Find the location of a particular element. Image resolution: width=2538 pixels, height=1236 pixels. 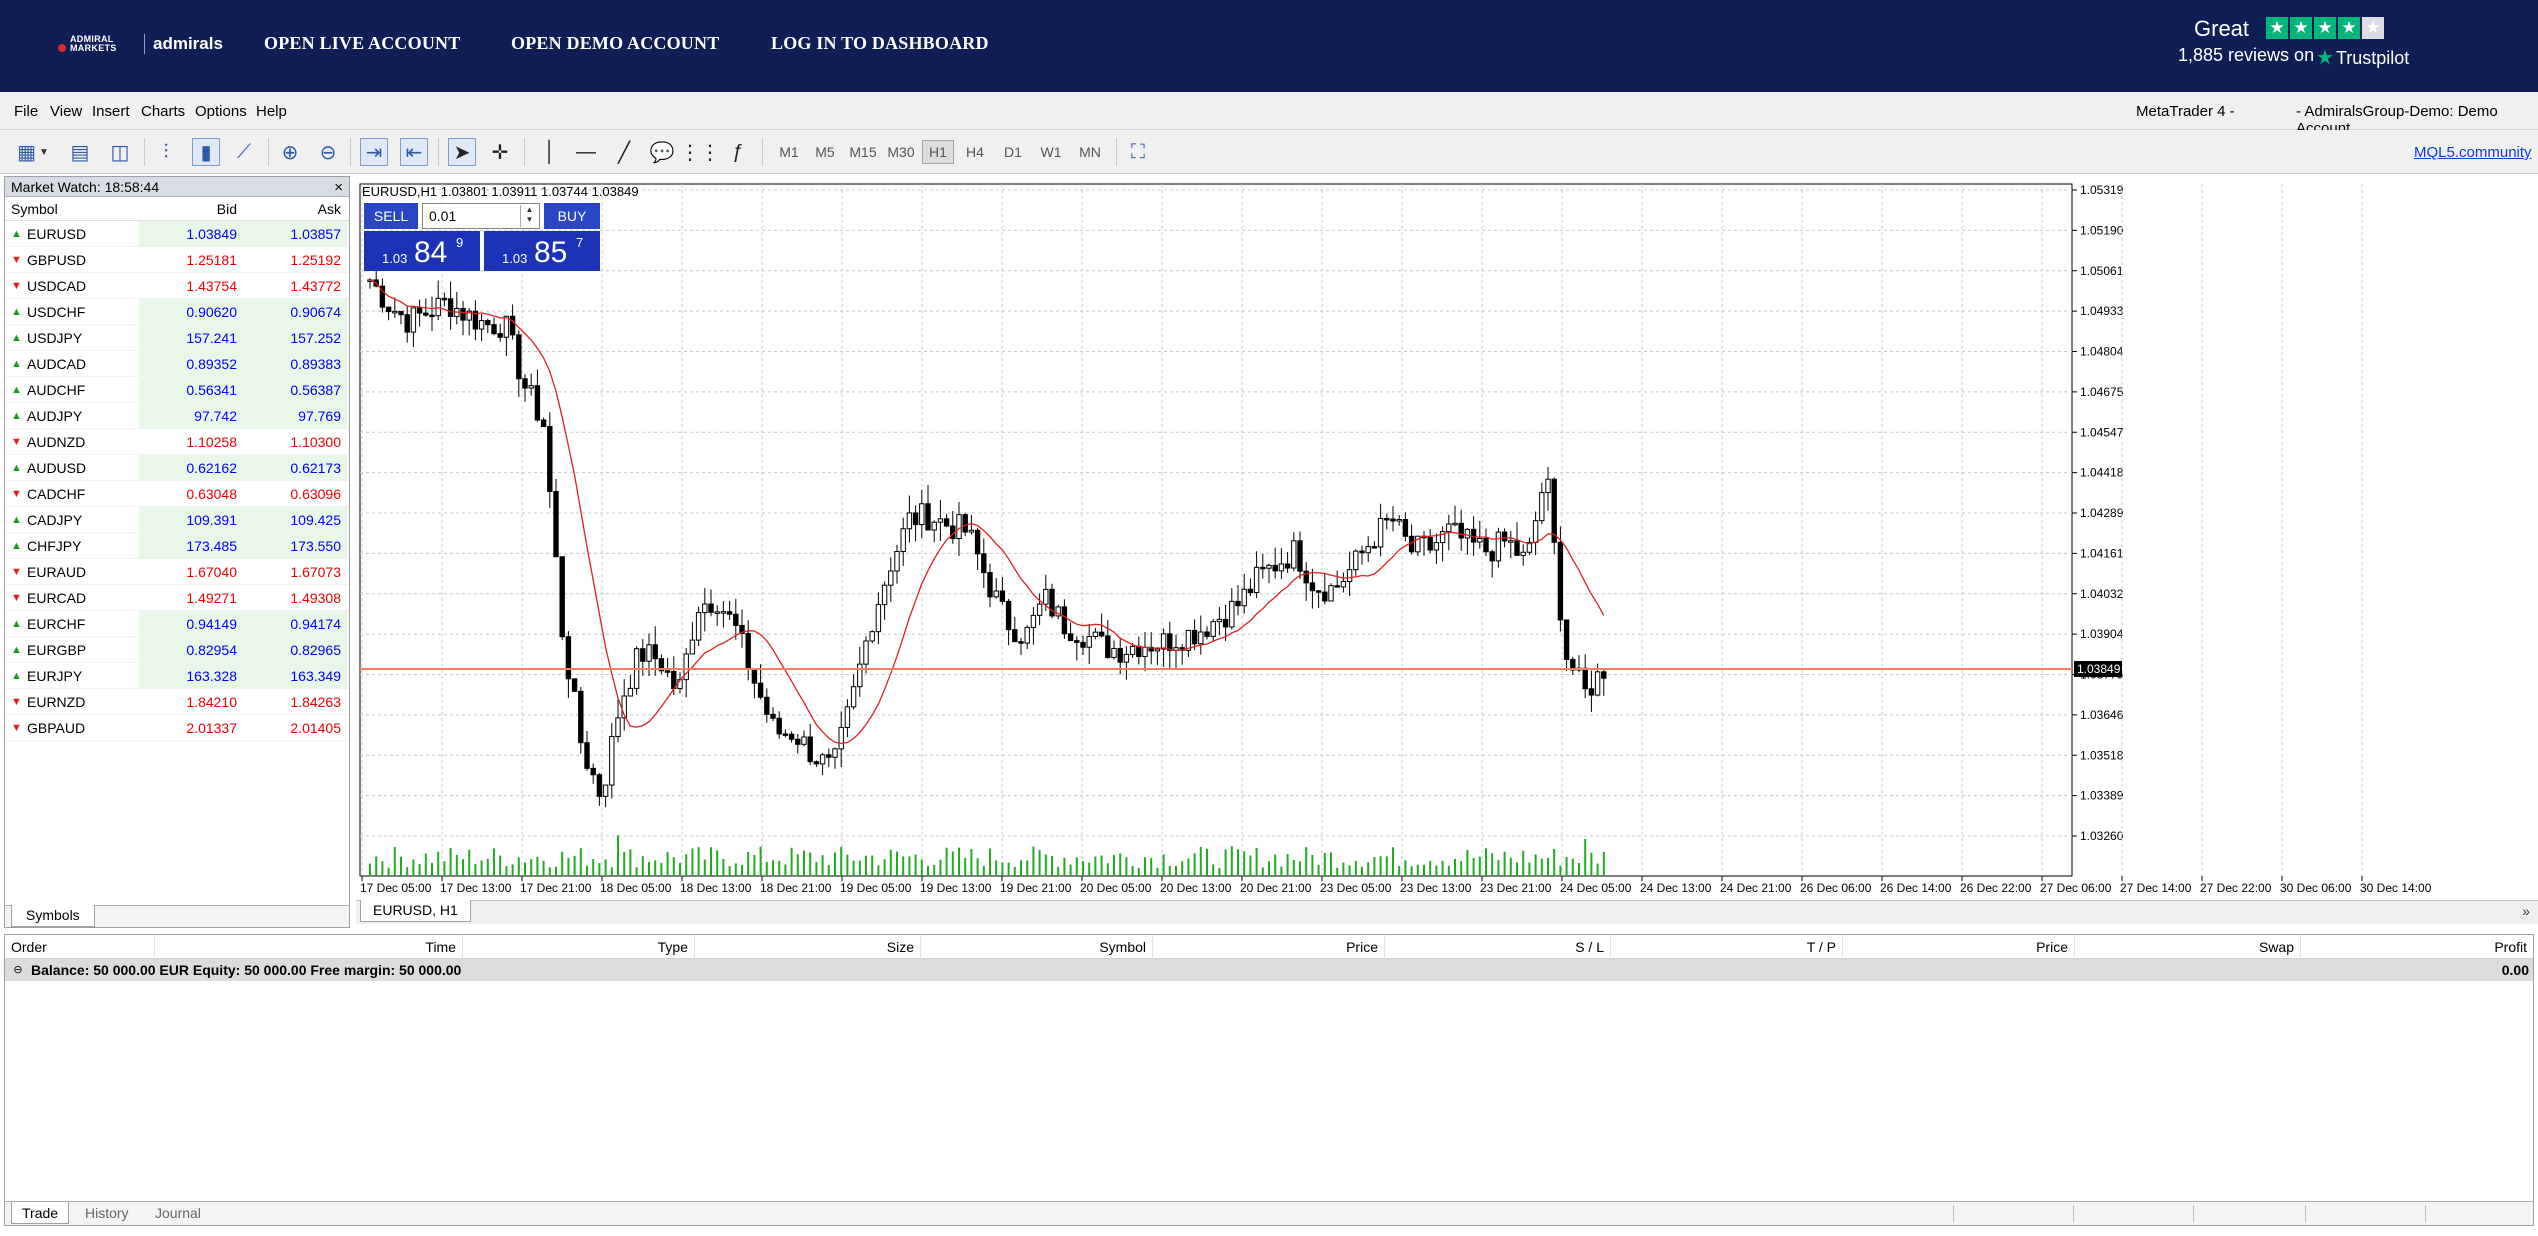

mql5-community-link: MQL5.community is located at coordinates (2473, 152).